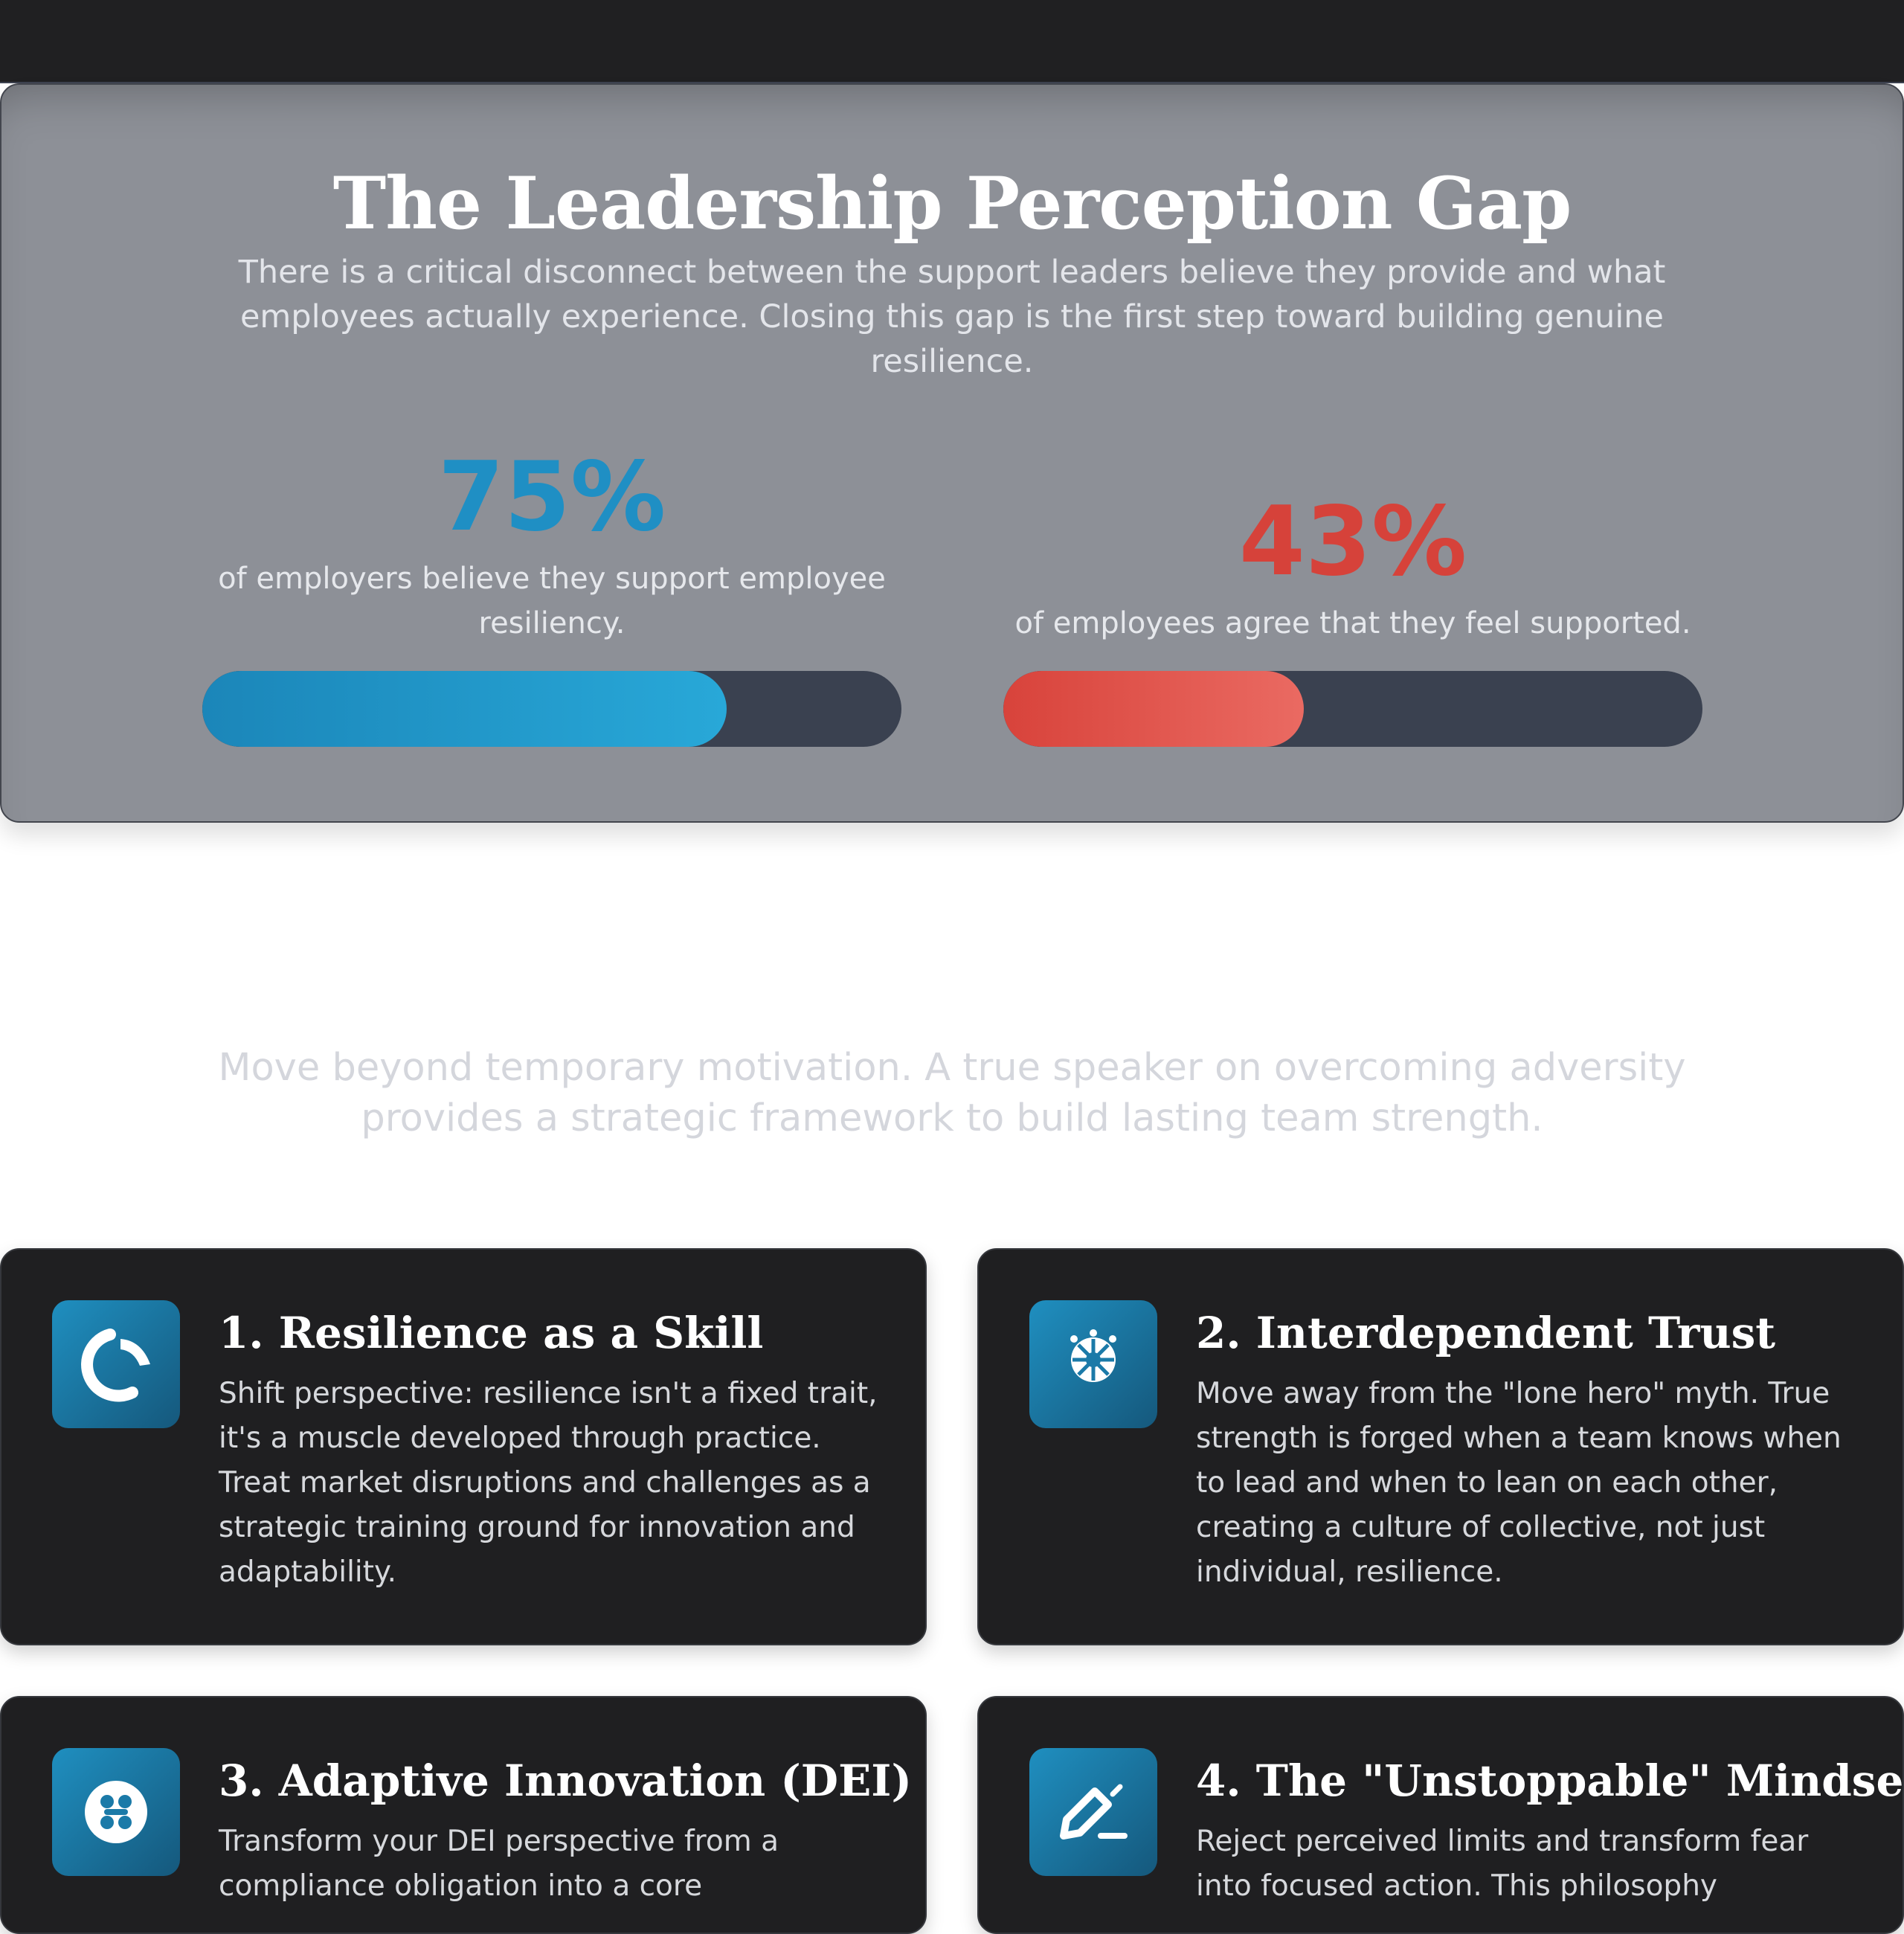  Describe the element at coordinates (952, 203) in the screenshot. I see `gap-title: The Leadership Perception Gap` at that location.